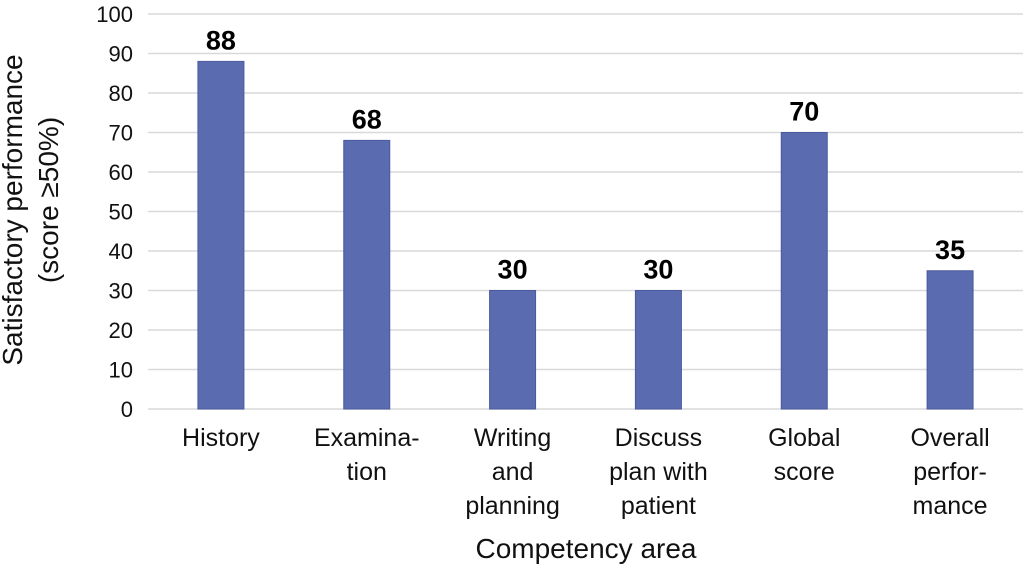 This screenshot has height=568, width=1023. Describe the element at coordinates (121, 291) in the screenshot. I see `y-tick-label: 30` at that location.